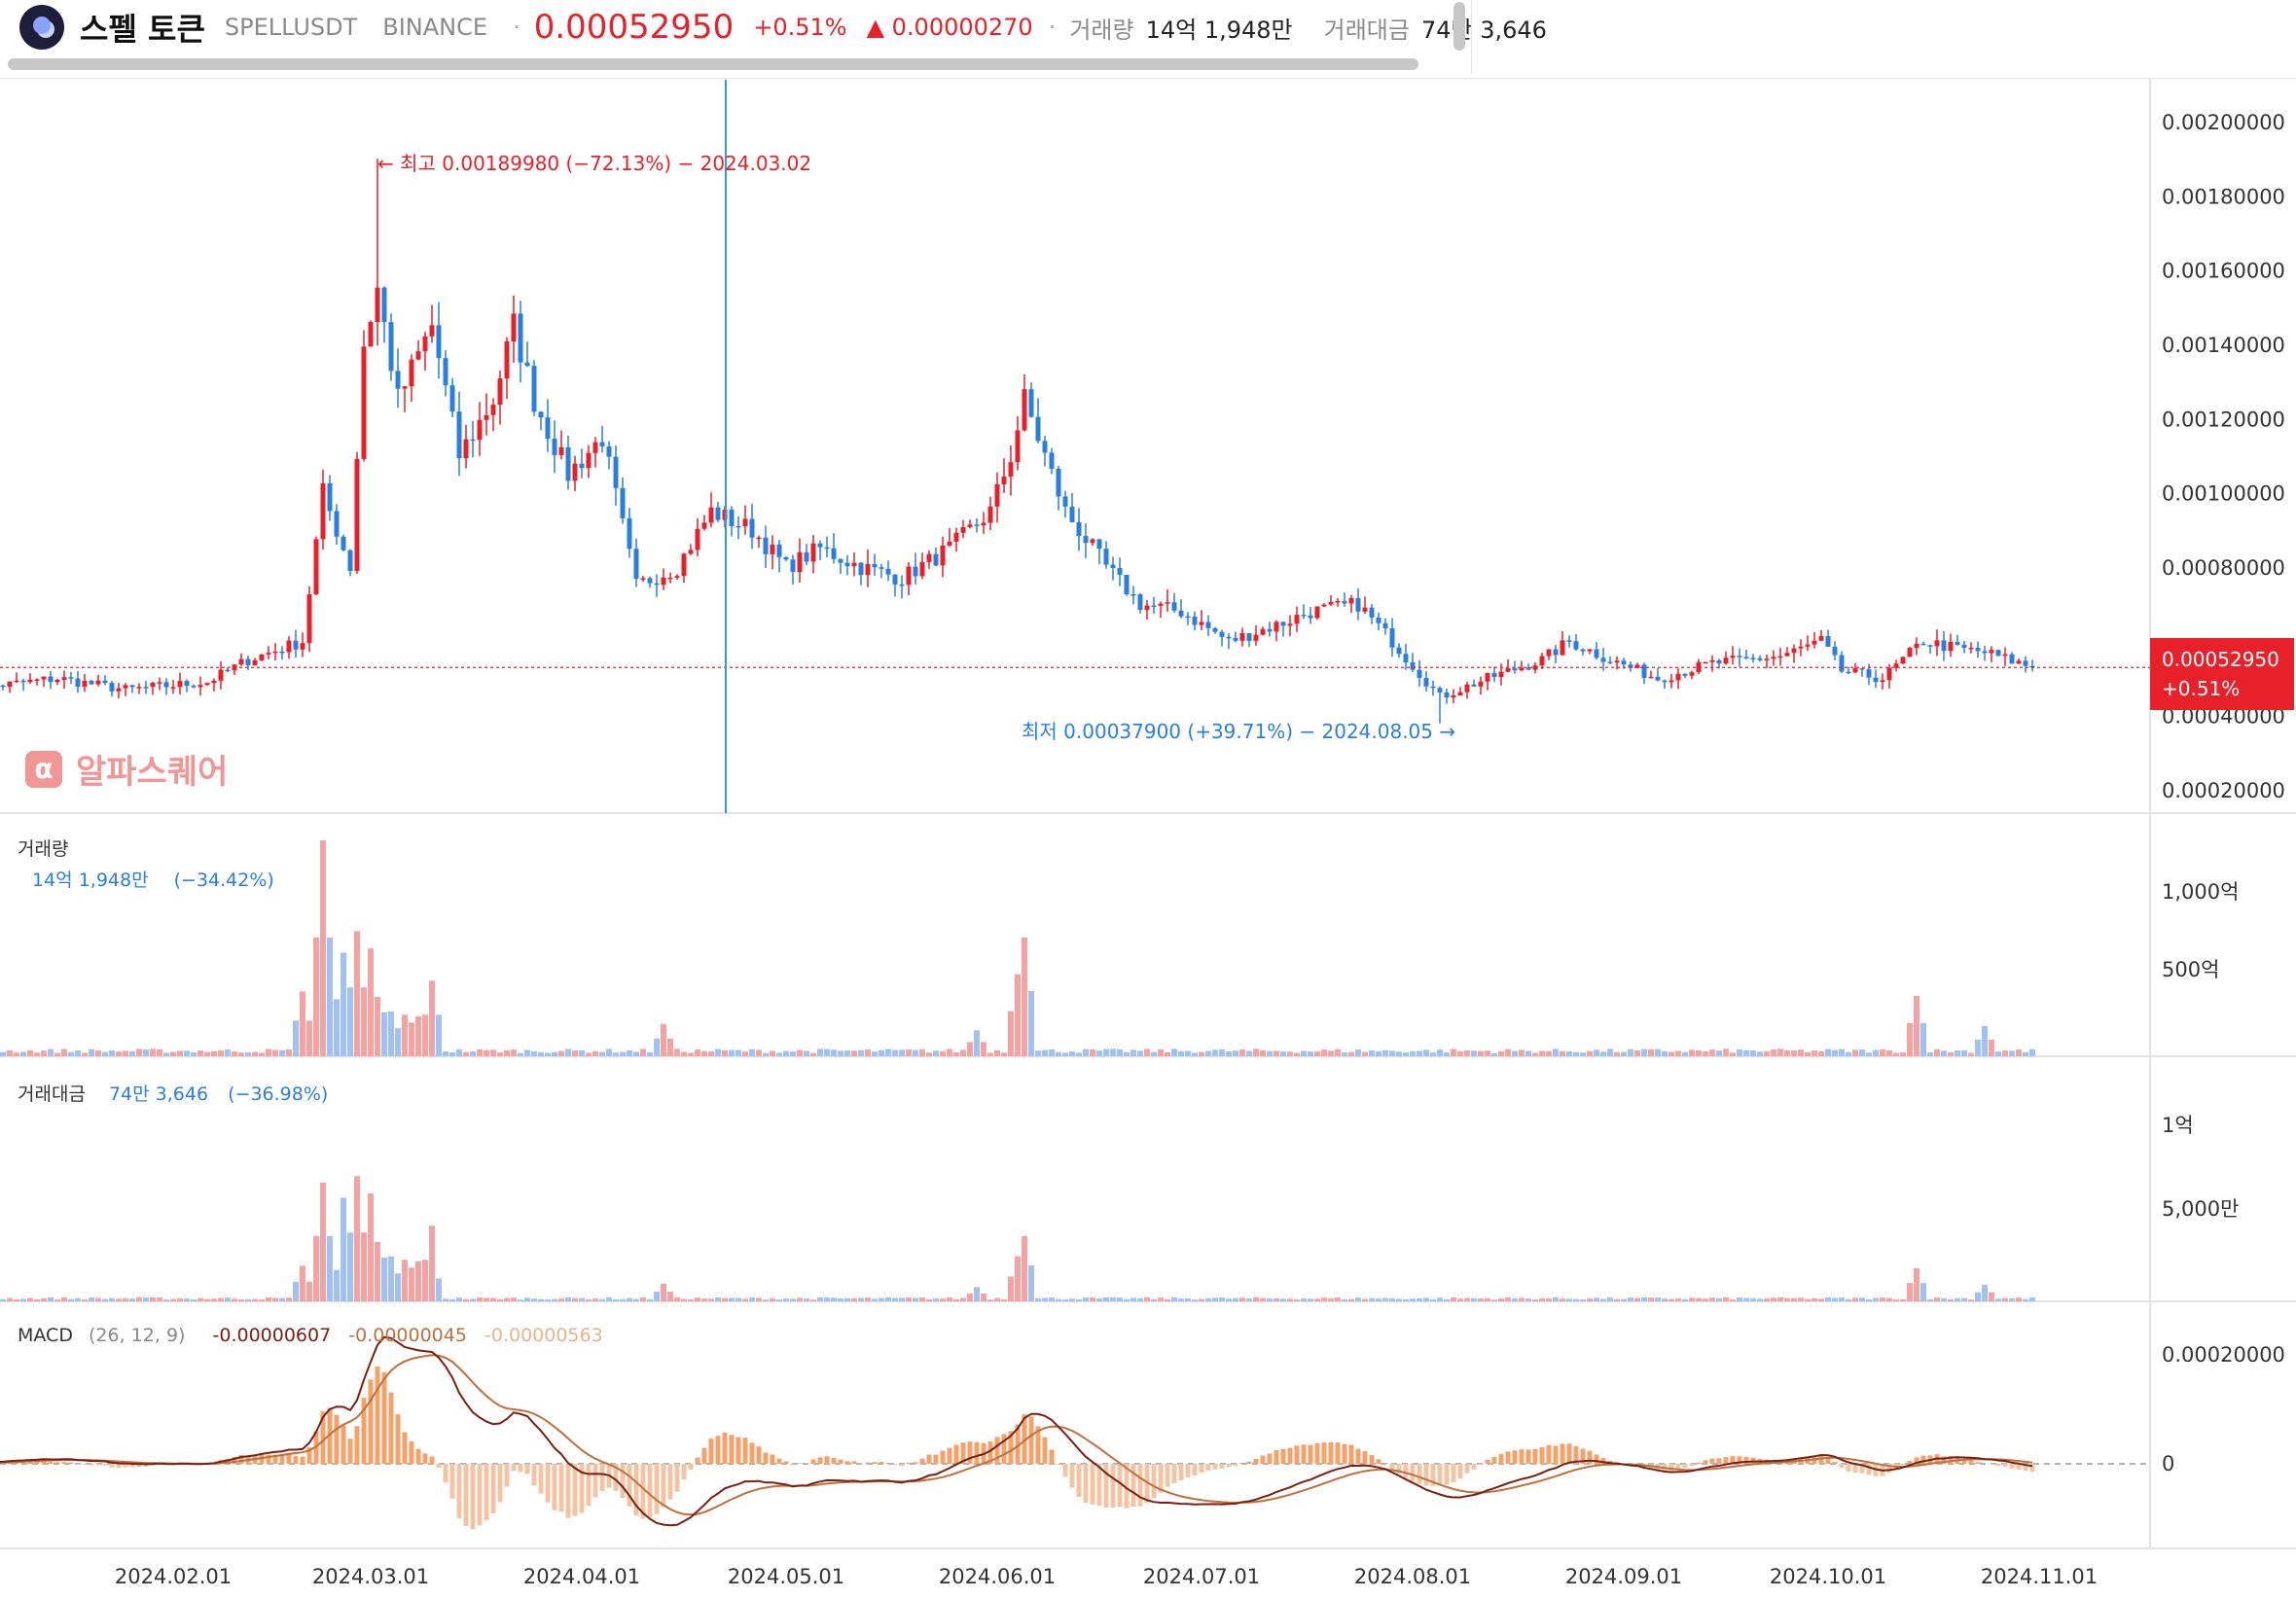  What do you see at coordinates (2168, 1463) in the screenshot?
I see `macd-axis-tick-label: 0` at bounding box center [2168, 1463].